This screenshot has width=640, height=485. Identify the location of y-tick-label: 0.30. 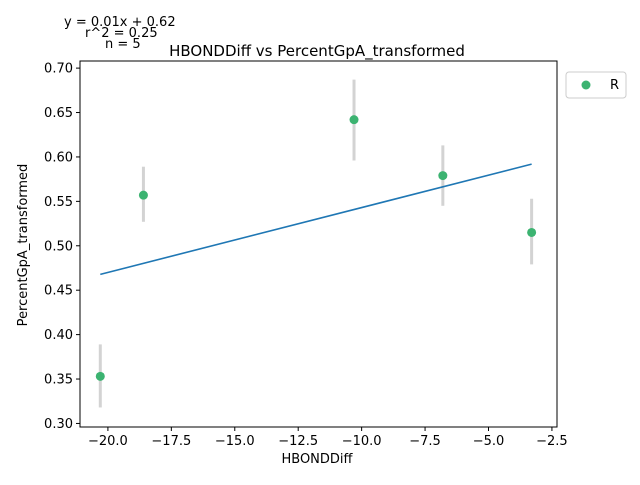
(58, 424).